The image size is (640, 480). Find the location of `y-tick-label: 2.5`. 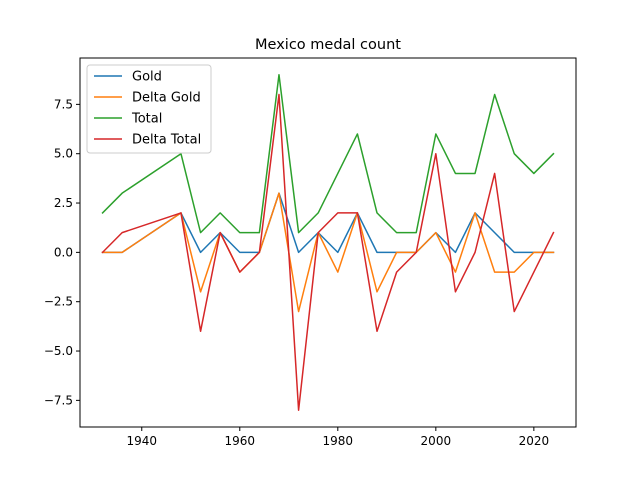

y-tick-label: 2.5 is located at coordinates (63, 203).